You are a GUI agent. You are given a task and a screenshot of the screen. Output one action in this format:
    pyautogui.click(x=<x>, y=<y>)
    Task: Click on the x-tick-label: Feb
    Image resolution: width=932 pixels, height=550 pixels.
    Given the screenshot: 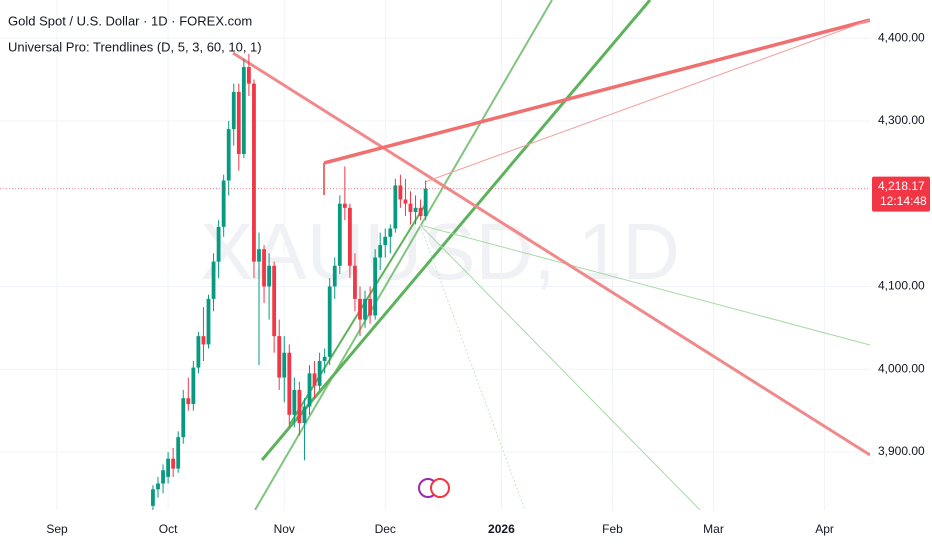 What is the action you would take?
    pyautogui.click(x=612, y=529)
    